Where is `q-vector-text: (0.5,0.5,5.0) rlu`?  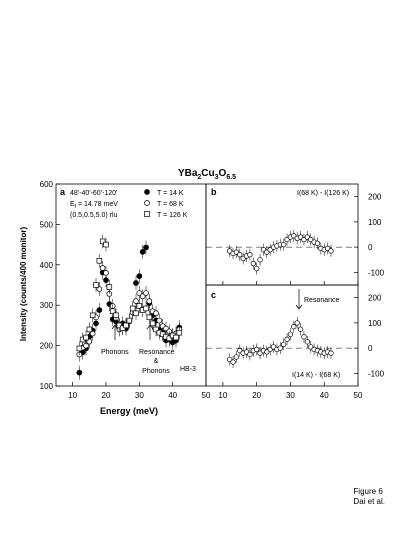
q-vector-text: (0.5,0.5,5.0) rlu is located at coordinates (94, 215).